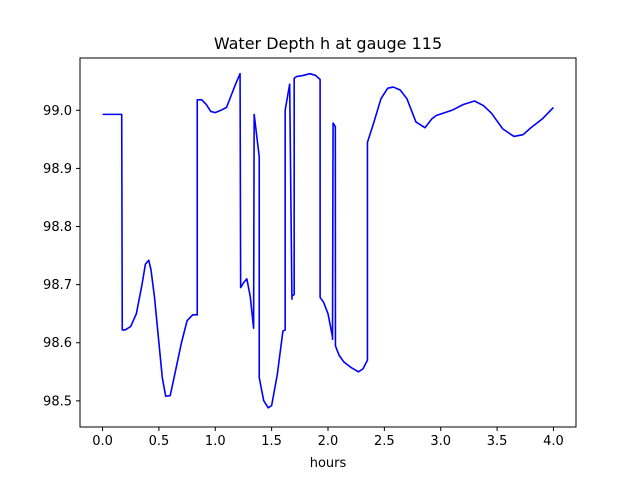 The width and height of the screenshot is (640, 480). I want to click on y-tick-label: 98.5, so click(57, 401).